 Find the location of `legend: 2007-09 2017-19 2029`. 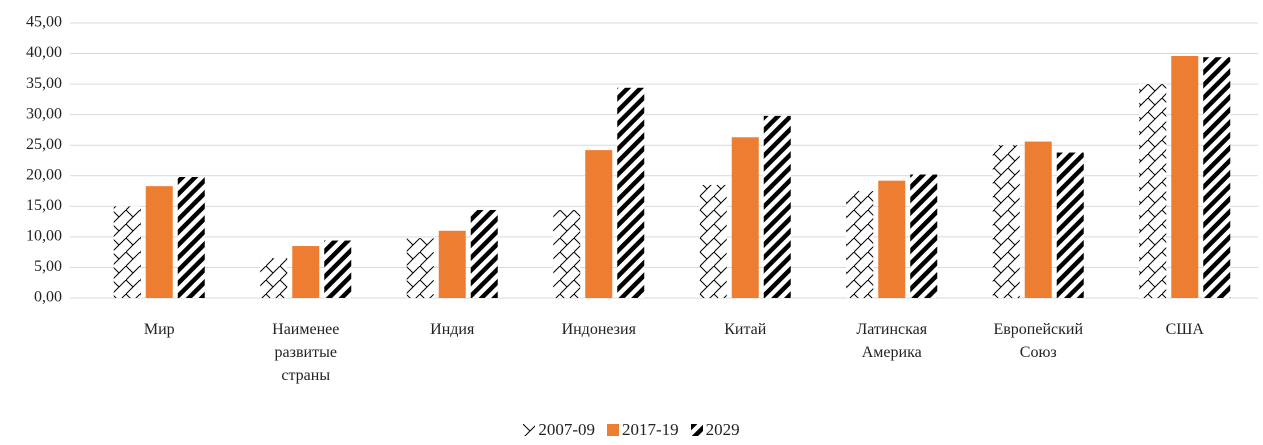

legend: 2007-09 2017-19 2029 is located at coordinates (631, 430).